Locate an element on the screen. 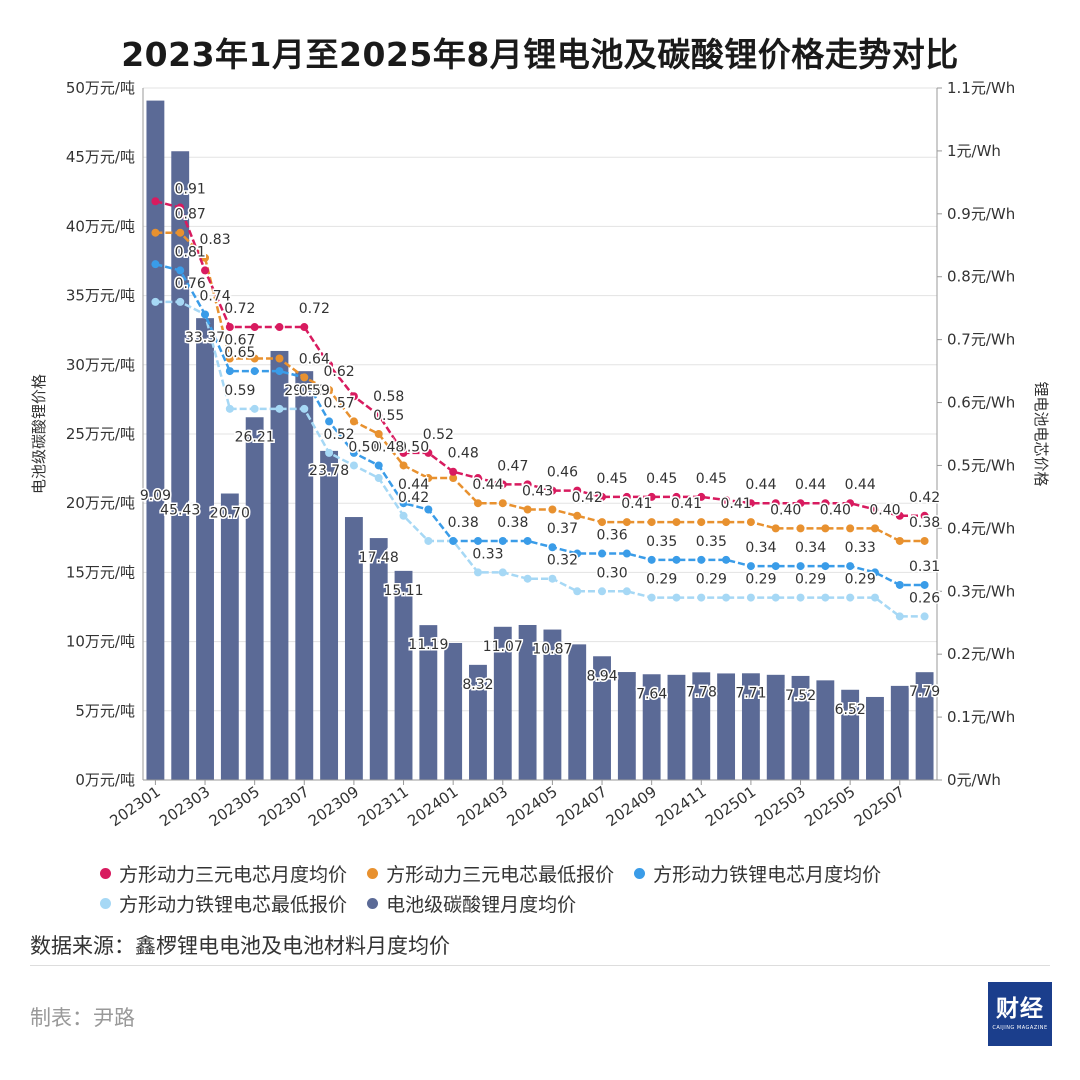 The height and width of the screenshot is (1080, 1080). y-right-tick-label: 0.8元/Wh is located at coordinates (981, 277).